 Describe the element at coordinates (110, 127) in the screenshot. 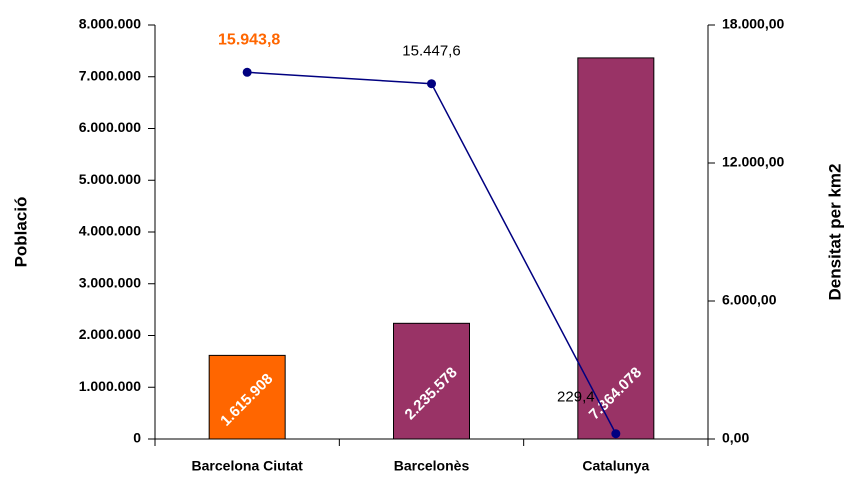

I see `y-tick-label: 6.000.000` at that location.